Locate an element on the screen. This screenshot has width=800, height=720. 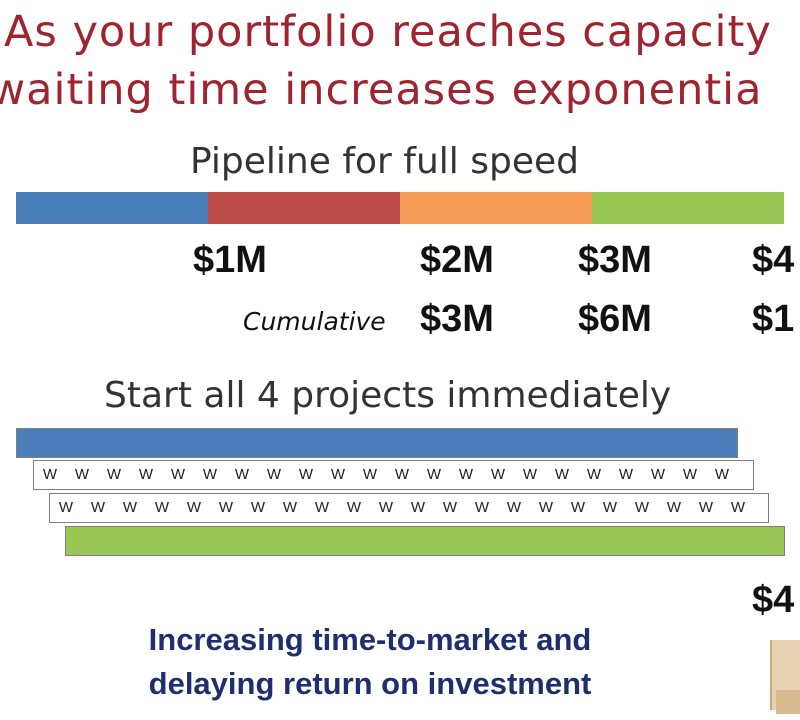
footer-line-1: Increasing time-to-market and is located at coordinates (370, 639).